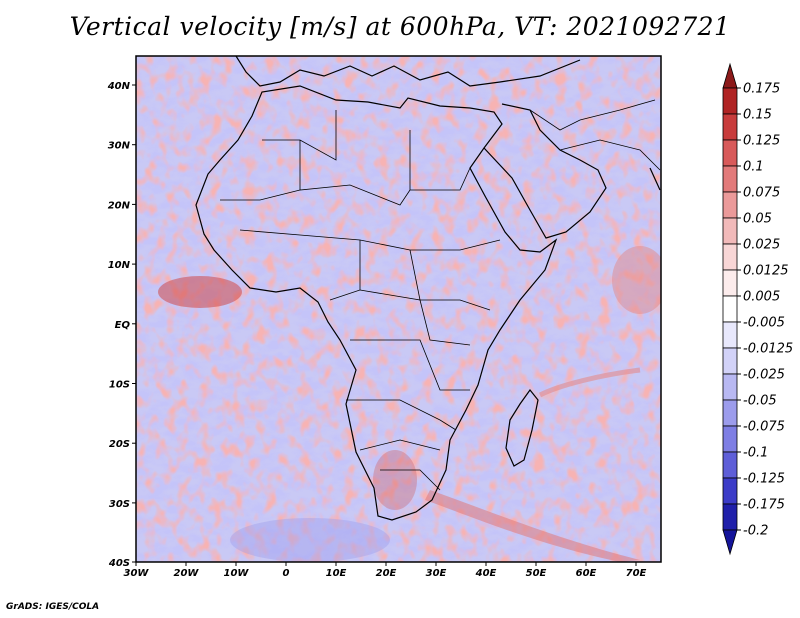 This screenshot has height=618, width=800. I want to click on longitude-axis: 30W 20W 10W 0 10E 20E 30E 40E 50E 60E 70E, so click(385, 570).